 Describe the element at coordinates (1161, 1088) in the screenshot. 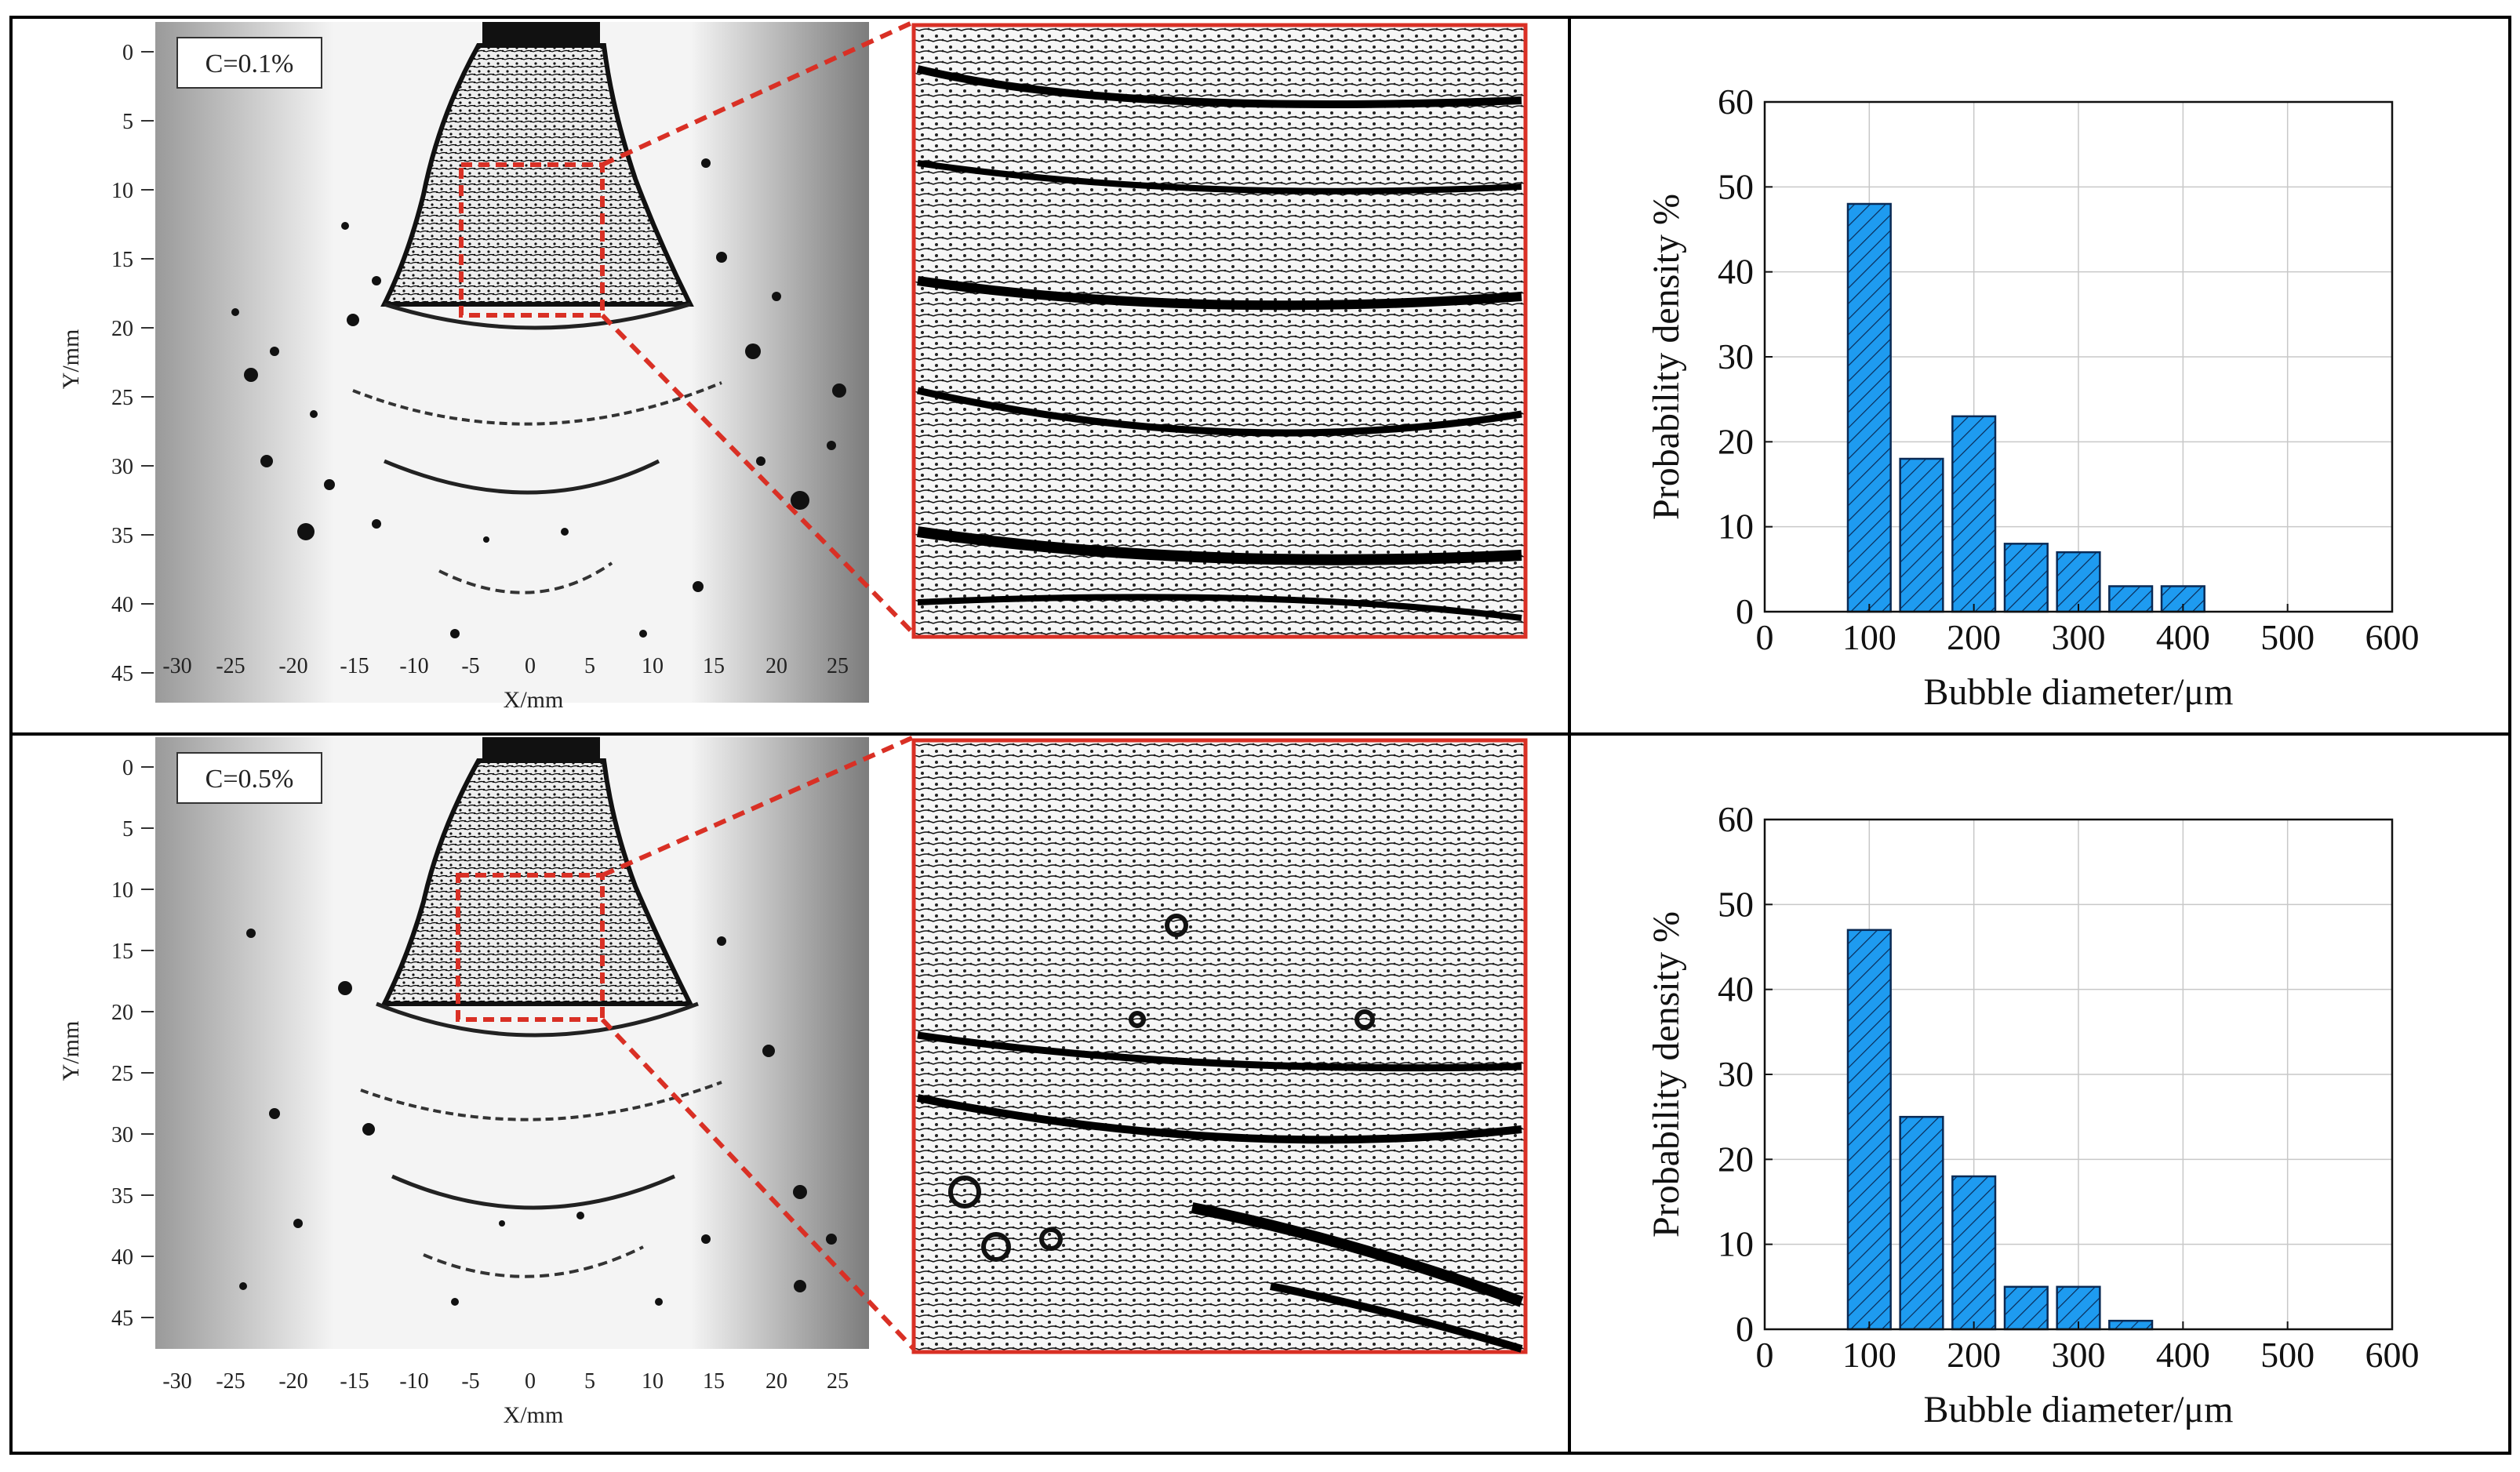

I see `zoomed-image-bubbles` at that location.